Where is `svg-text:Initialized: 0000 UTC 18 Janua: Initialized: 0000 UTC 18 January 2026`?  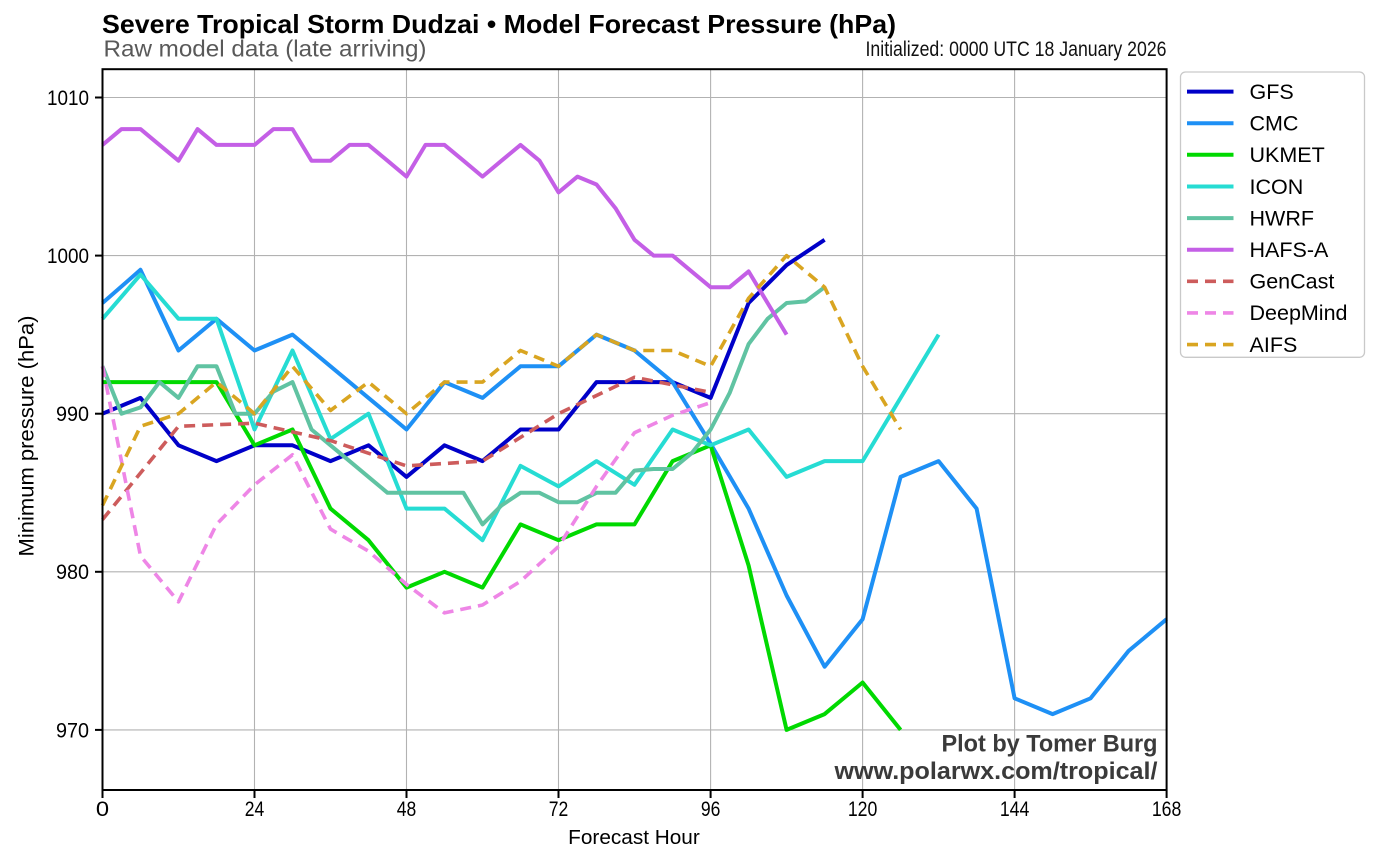 svg-text:Initialized: 0000 UTC 18 Janua: Initialized: 0000 UTC 18 January 2026 is located at coordinates (1016, 49).